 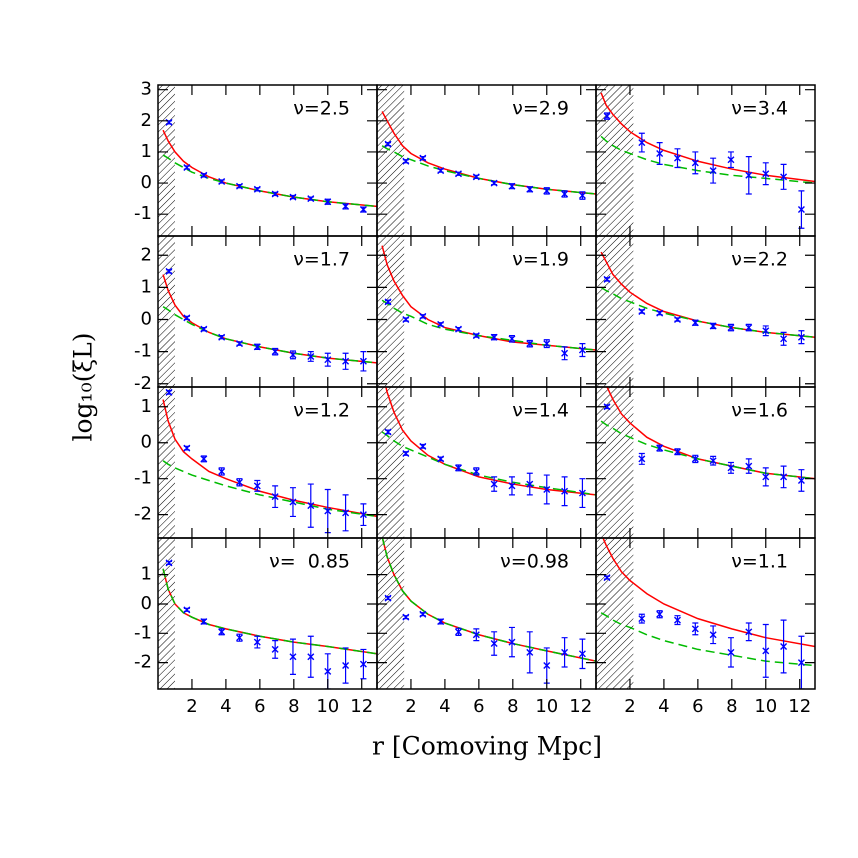 What do you see at coordinates (146, 254) in the screenshot?
I see `y-tick-label: 2` at bounding box center [146, 254].